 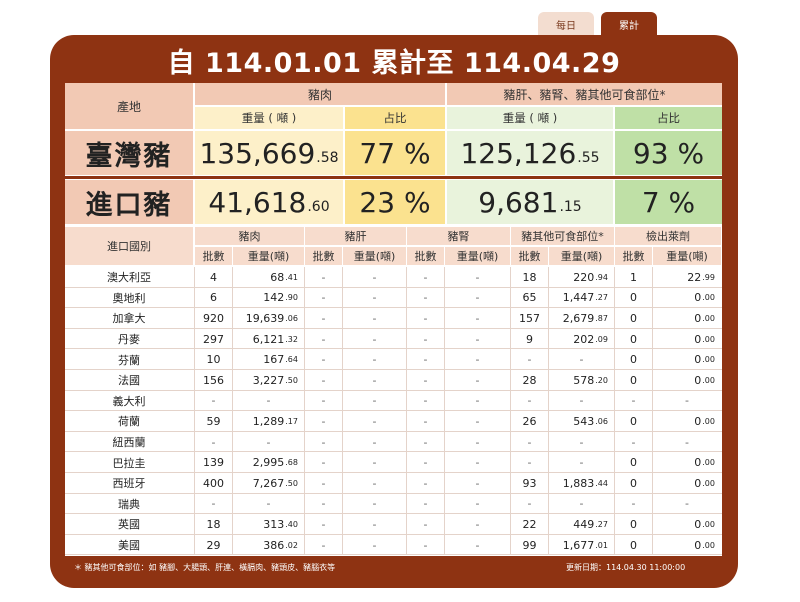 What do you see at coordinates (213, 277) in the screenshot?
I see `batch-count: 4` at bounding box center [213, 277].